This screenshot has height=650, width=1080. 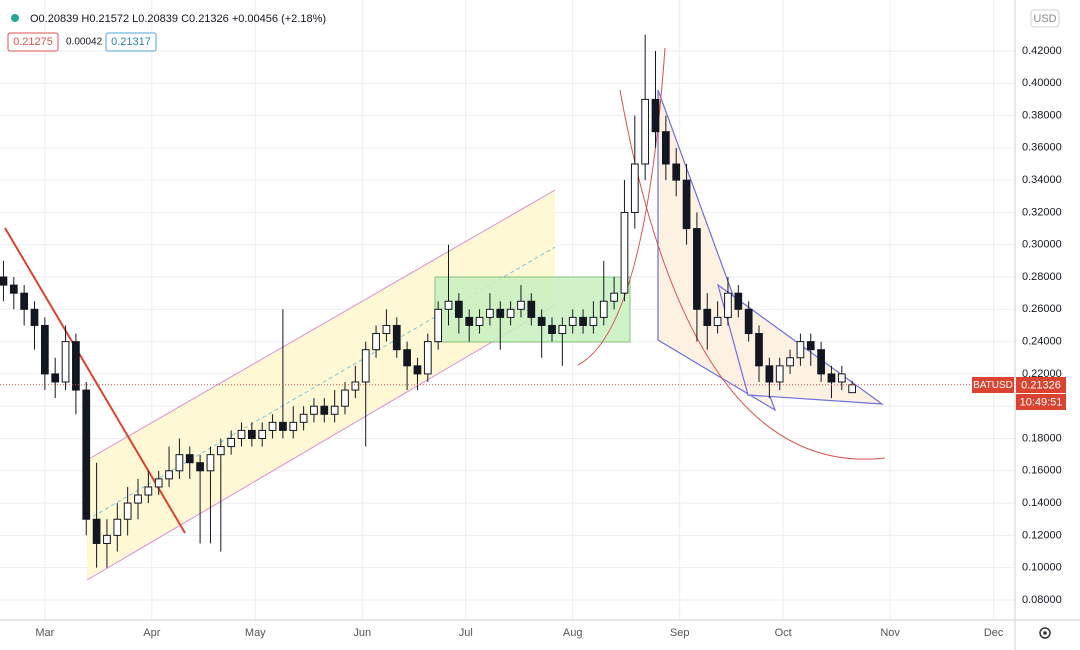 What do you see at coordinates (680, 633) in the screenshot?
I see `x-tick-label: Sep` at bounding box center [680, 633].